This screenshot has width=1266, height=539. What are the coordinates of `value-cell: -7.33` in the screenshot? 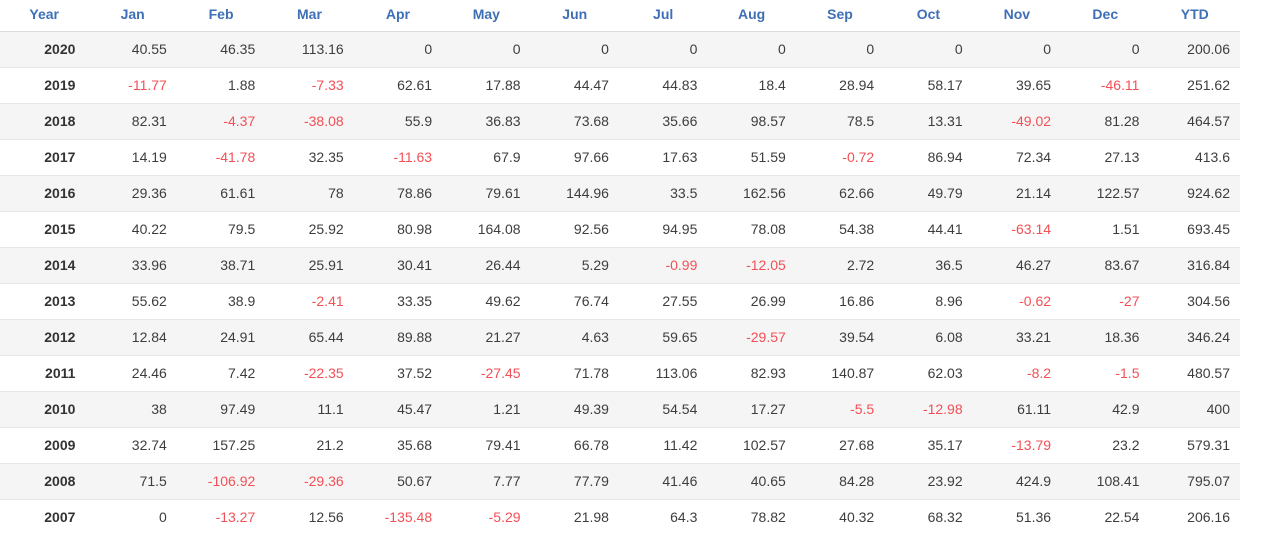 It's located at (327, 85).